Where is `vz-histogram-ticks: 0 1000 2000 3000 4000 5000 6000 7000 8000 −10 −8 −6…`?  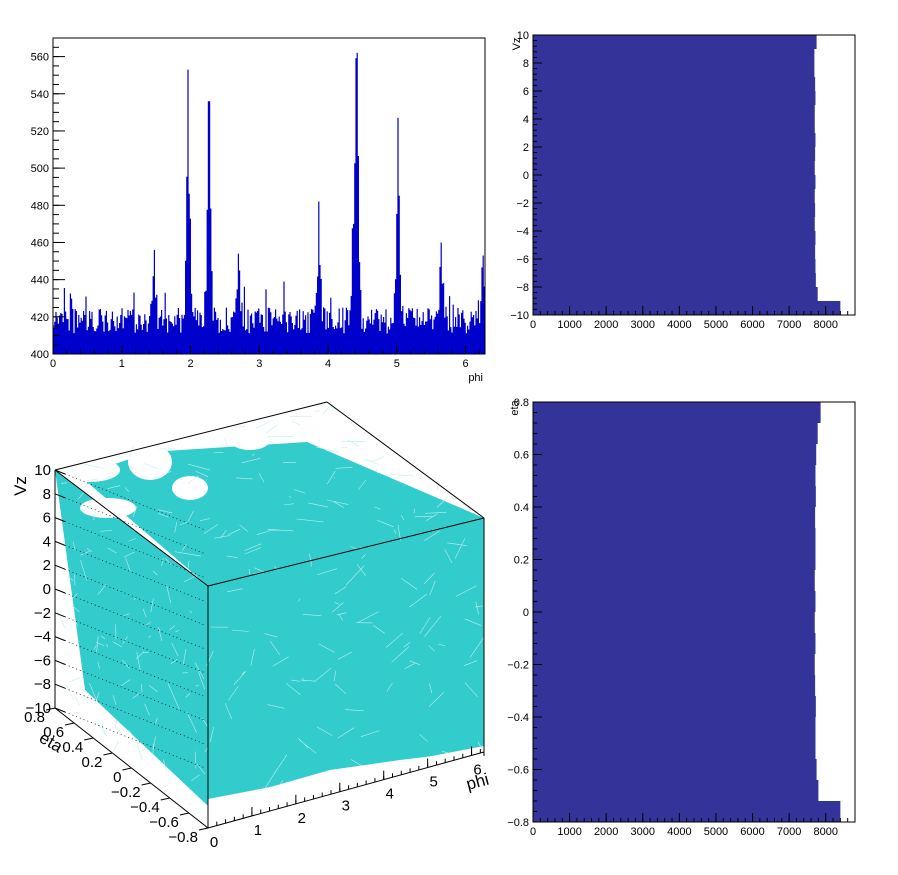
vz-histogram-ticks: 0 1000 2000 3000 4000 5000 6000 7000 8000 −10 −8 −6… is located at coordinates (683, 180).